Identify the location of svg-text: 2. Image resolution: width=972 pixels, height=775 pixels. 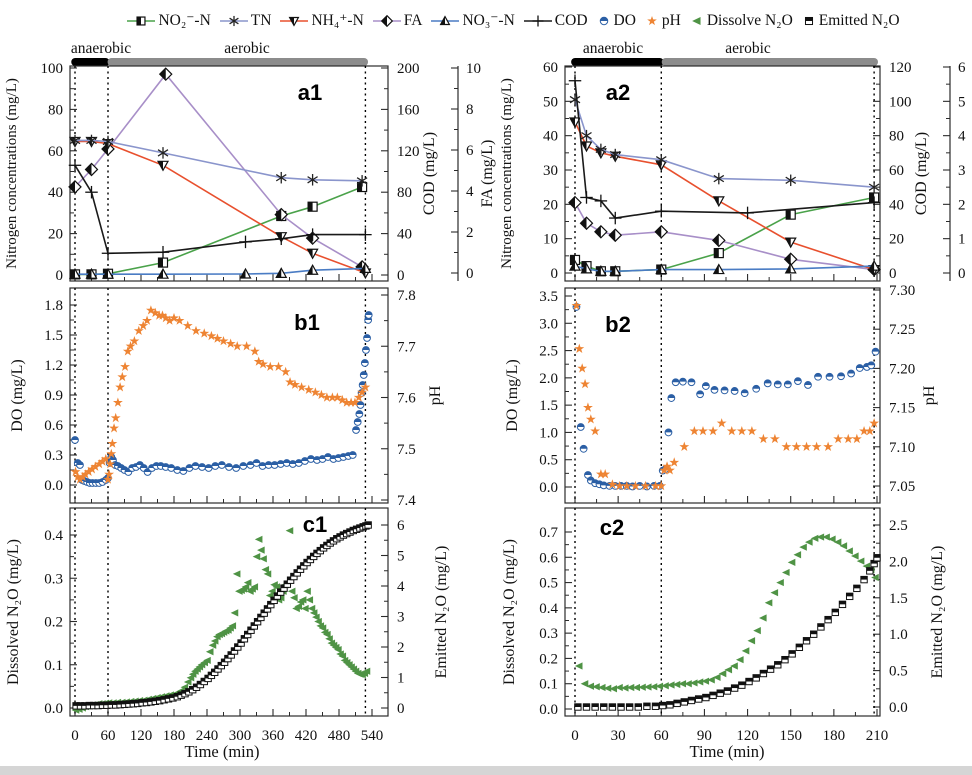
(962, 205).